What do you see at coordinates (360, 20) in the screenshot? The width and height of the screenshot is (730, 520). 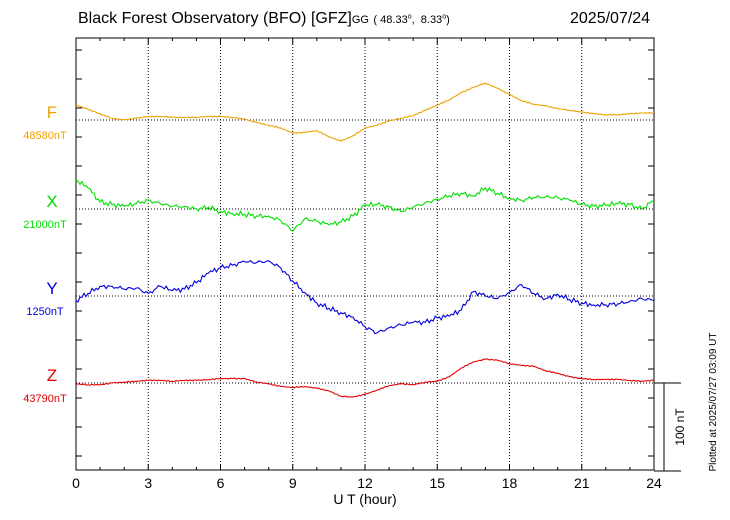 I see `coord-system: GG` at bounding box center [360, 20].